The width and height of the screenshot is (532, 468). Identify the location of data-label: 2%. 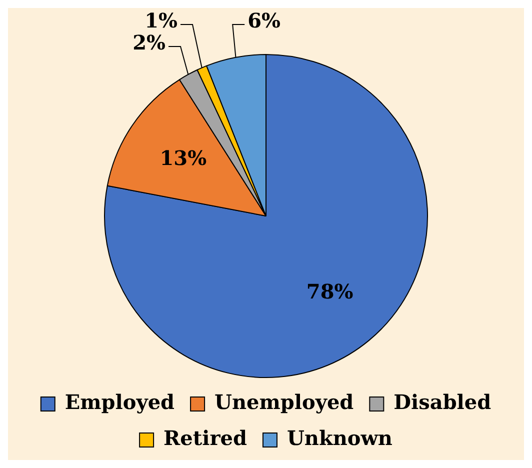
(149, 42).